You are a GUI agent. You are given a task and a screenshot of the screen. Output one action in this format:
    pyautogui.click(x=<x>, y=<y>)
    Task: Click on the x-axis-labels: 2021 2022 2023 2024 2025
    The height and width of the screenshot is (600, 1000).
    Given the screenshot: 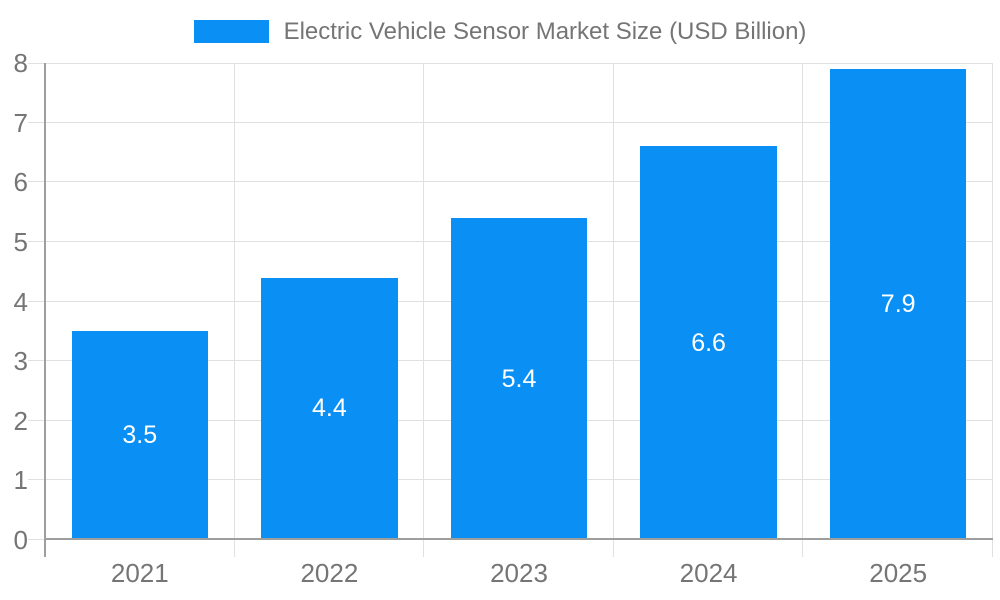 What is the action you would take?
    pyautogui.click(x=519, y=570)
    